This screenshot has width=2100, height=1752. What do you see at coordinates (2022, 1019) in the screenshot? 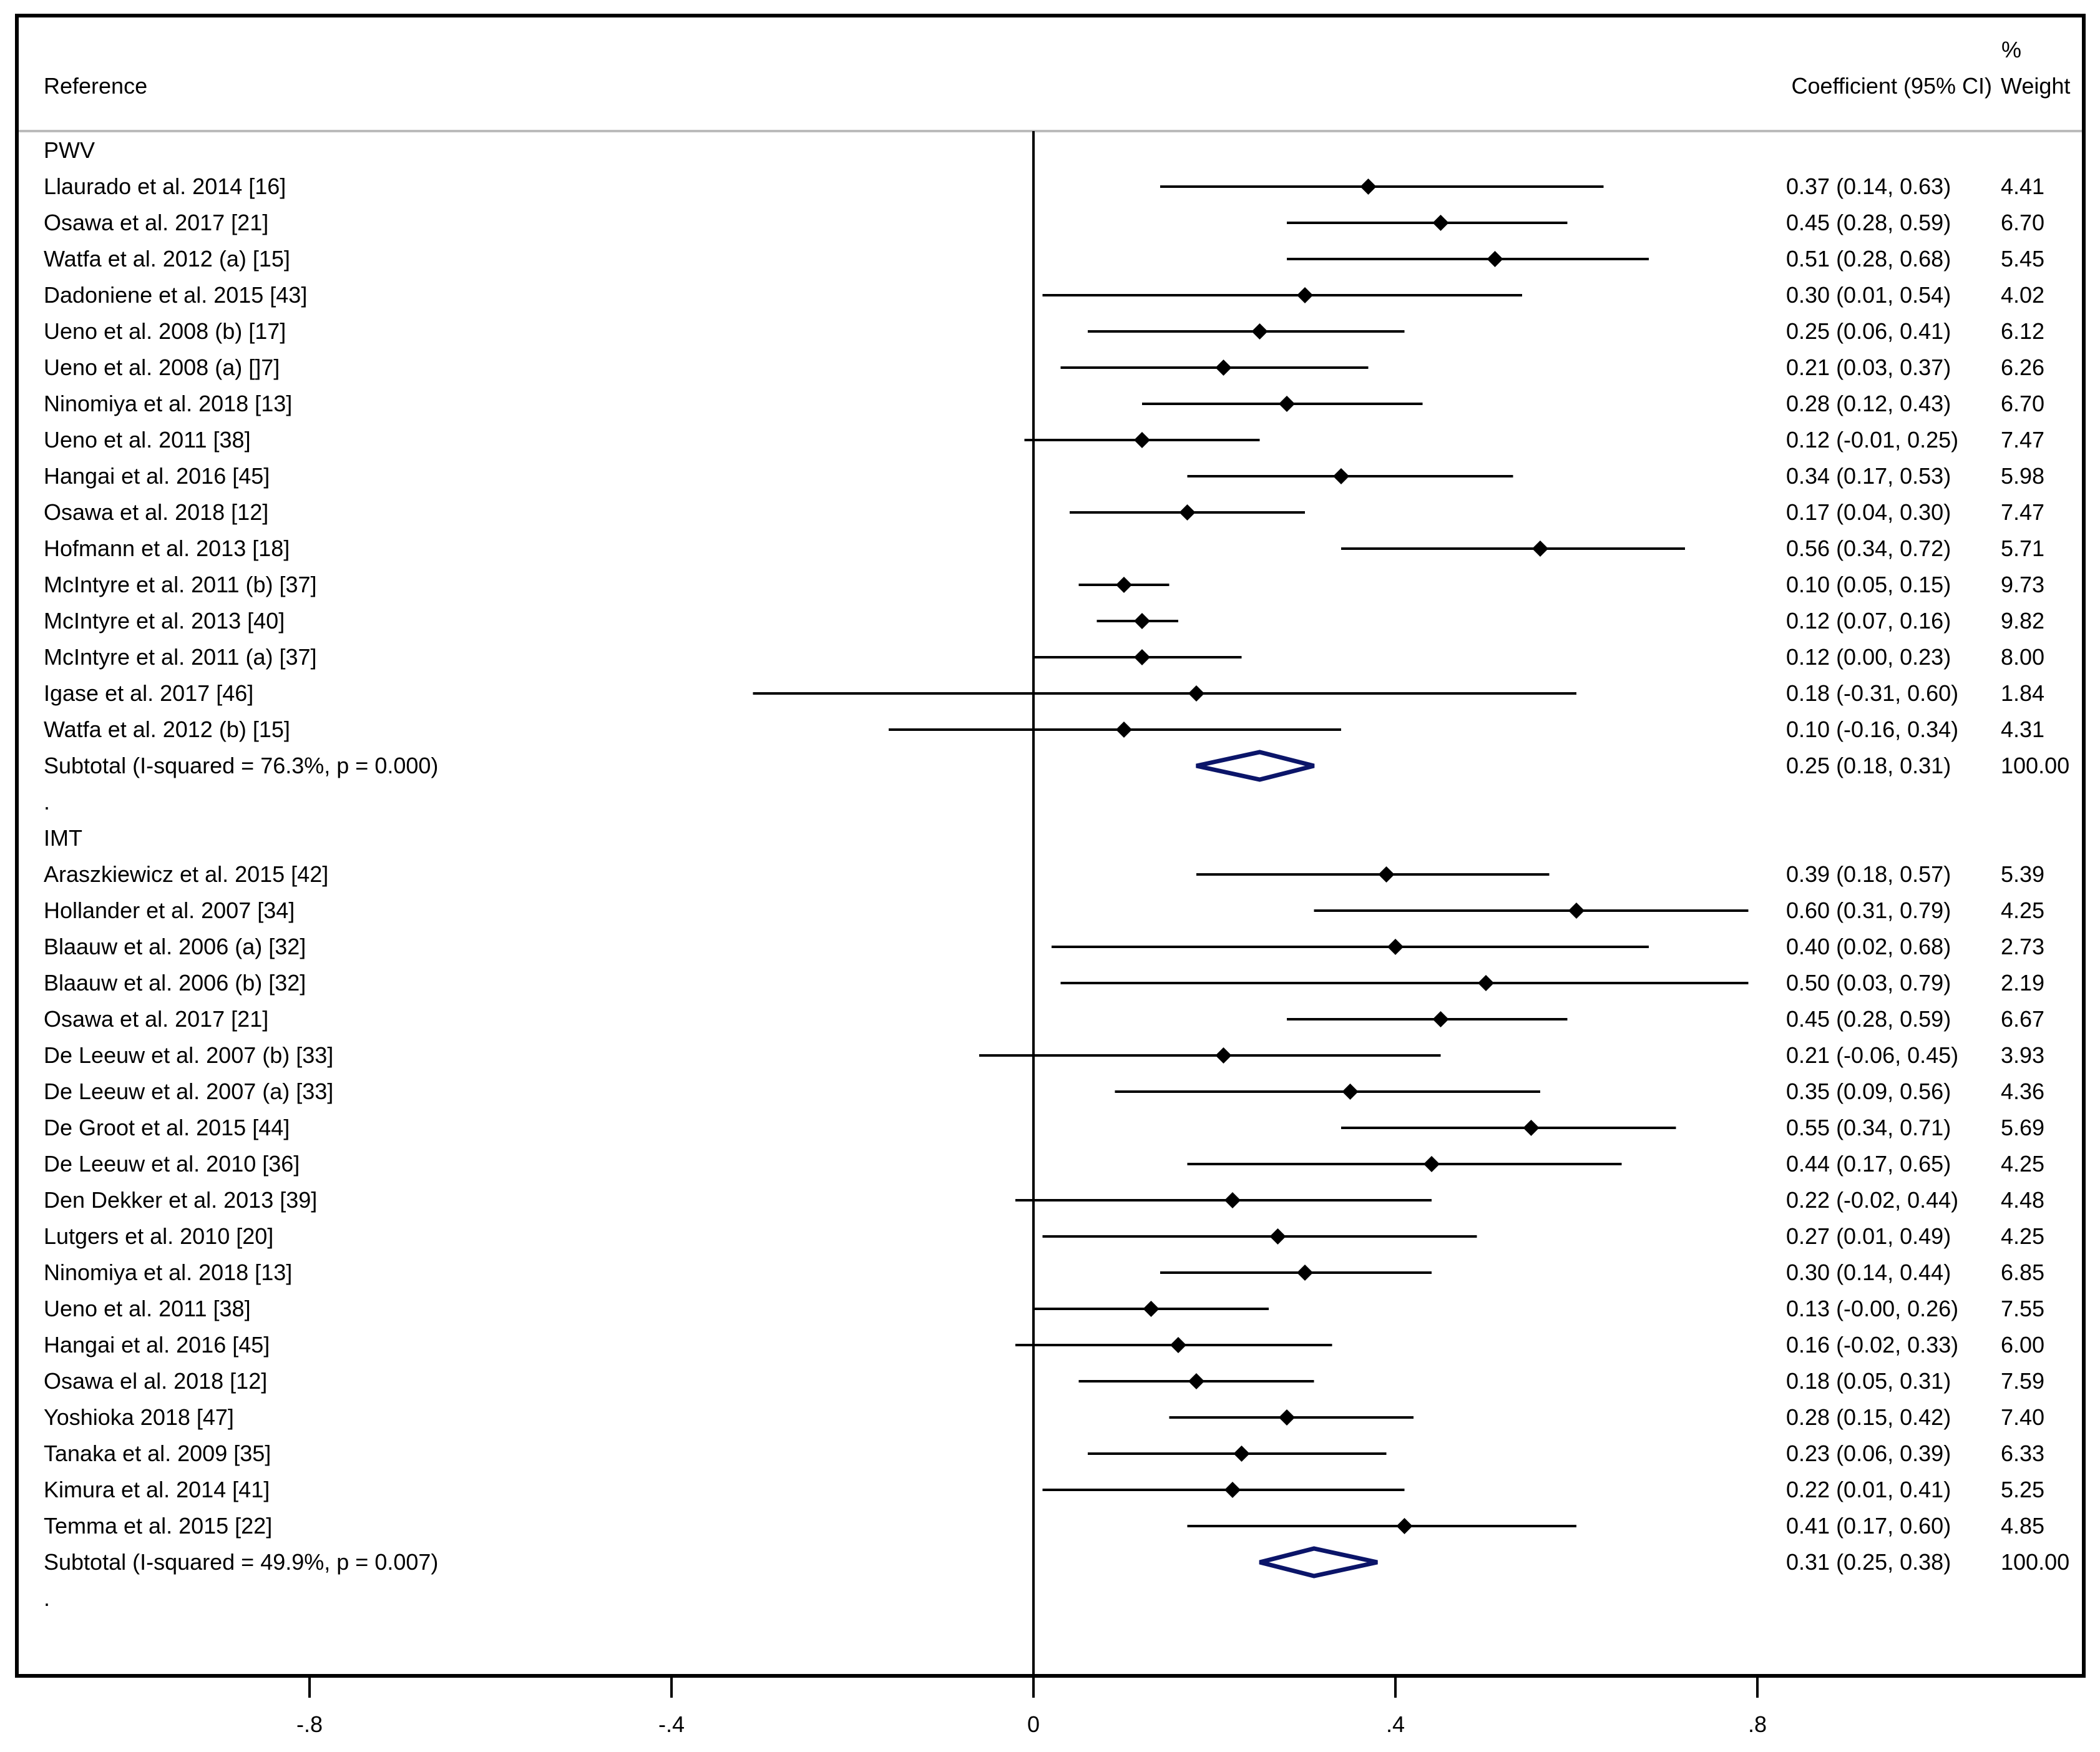
I see `weight-value: 6.67` at bounding box center [2022, 1019].